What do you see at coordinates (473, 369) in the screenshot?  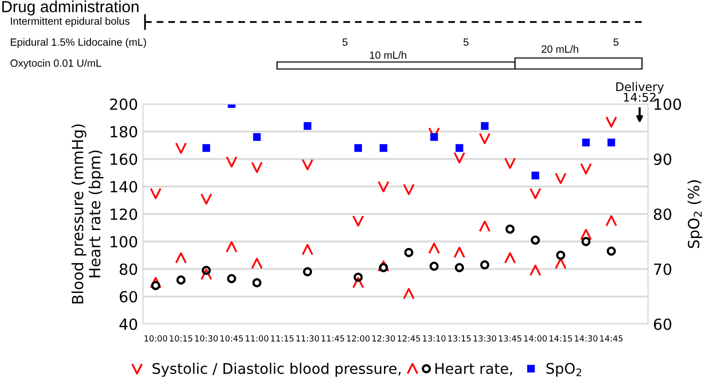 I see `legend-label: Heart rate,` at bounding box center [473, 369].